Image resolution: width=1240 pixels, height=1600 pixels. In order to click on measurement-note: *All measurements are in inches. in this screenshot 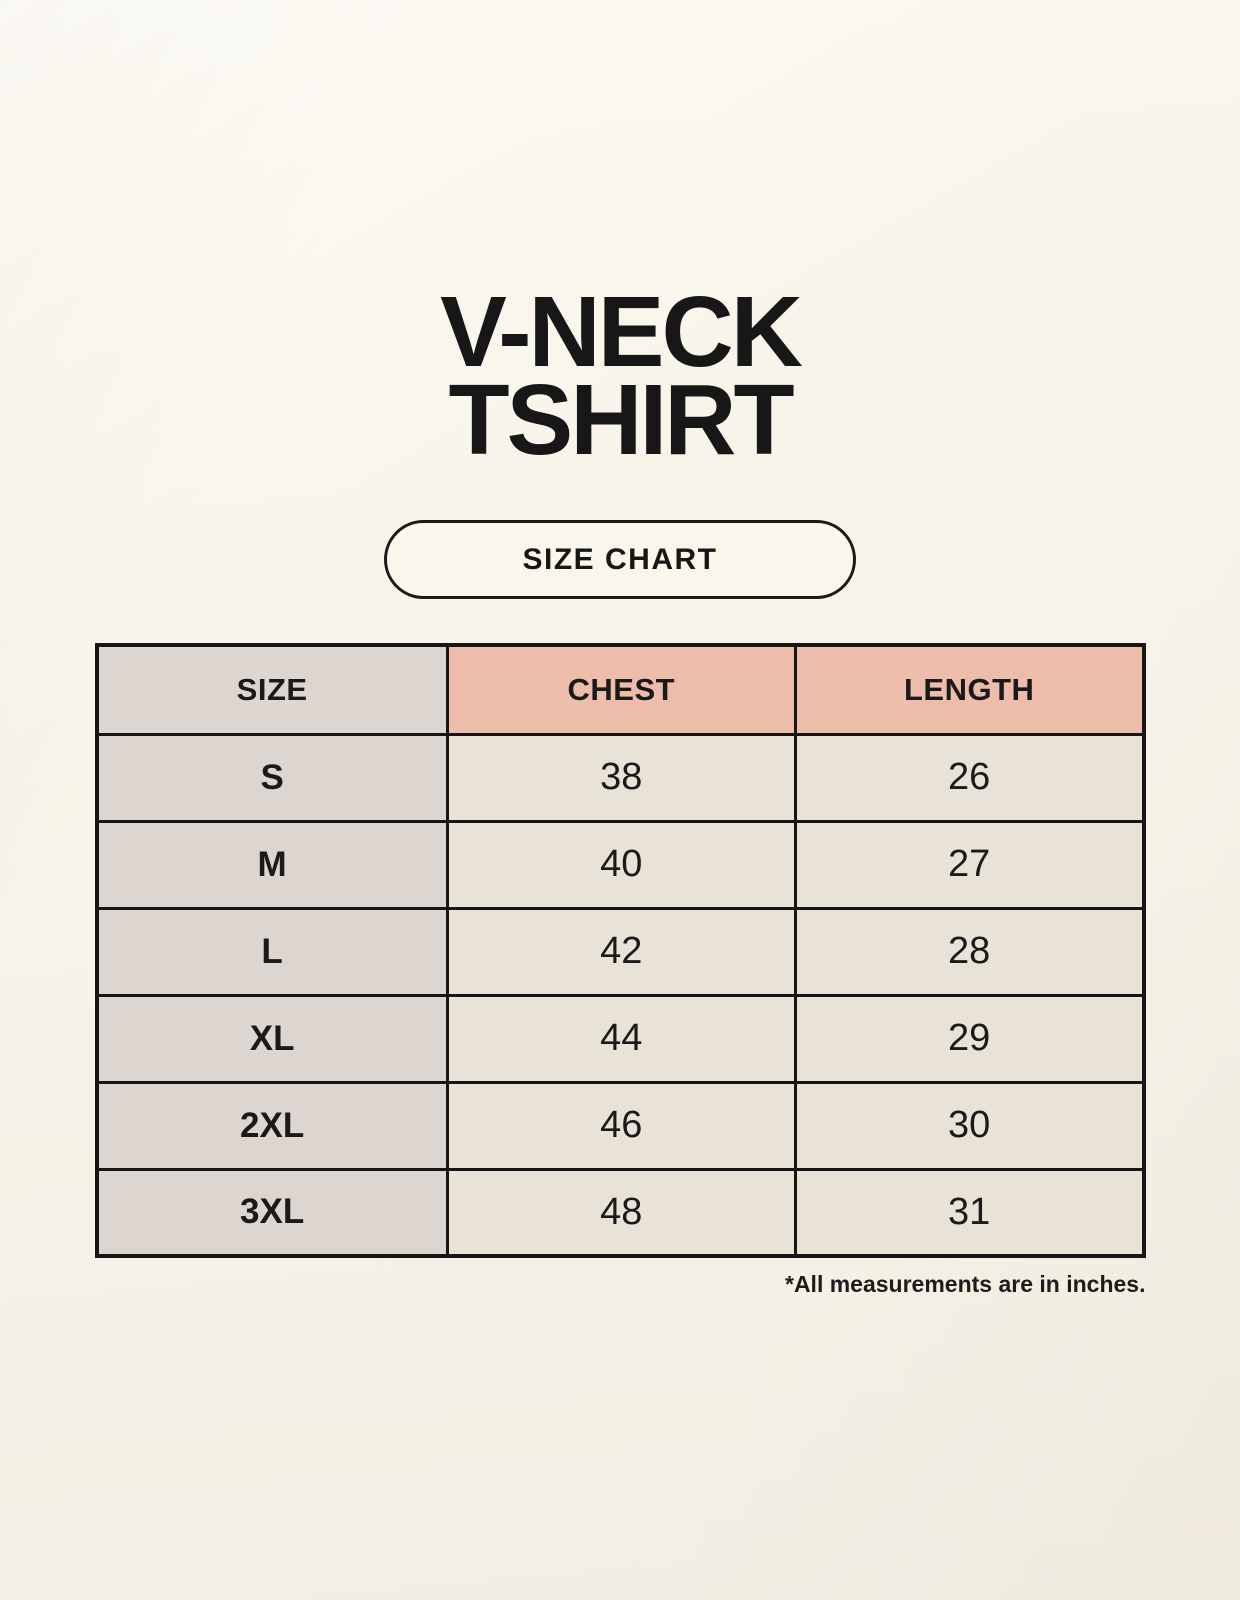, I will do `click(965, 1284)`.